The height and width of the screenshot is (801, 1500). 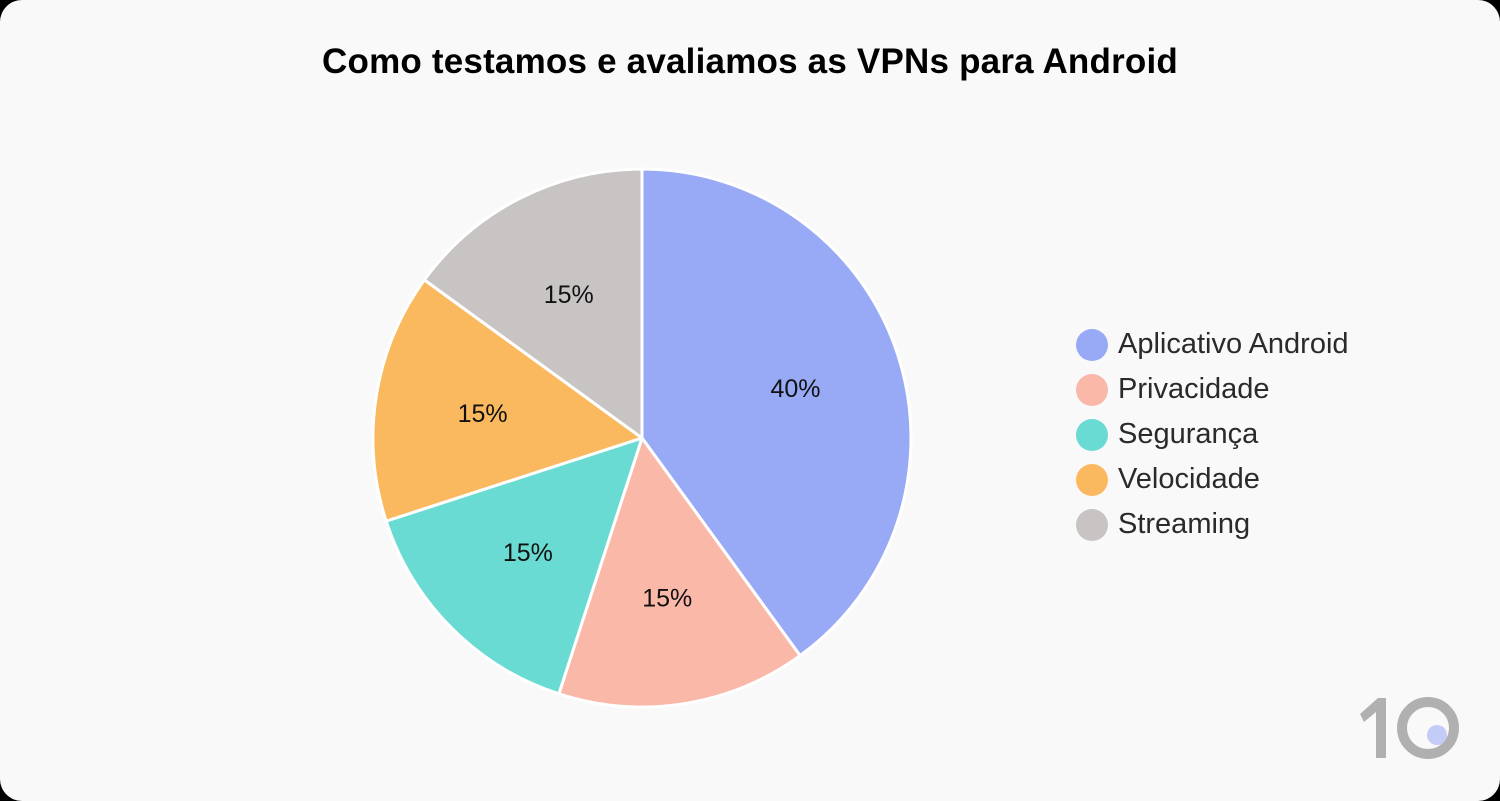 What do you see at coordinates (533, 303) in the screenshot?
I see `pie-slice-streaming` at bounding box center [533, 303].